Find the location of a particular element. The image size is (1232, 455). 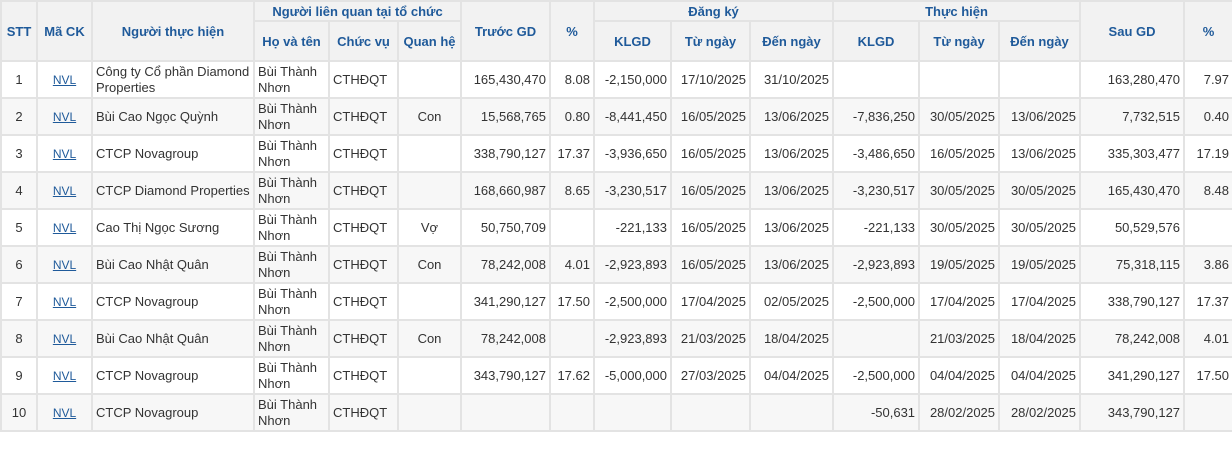

cell-th-klgd: -7,836,250 is located at coordinates (876, 116).